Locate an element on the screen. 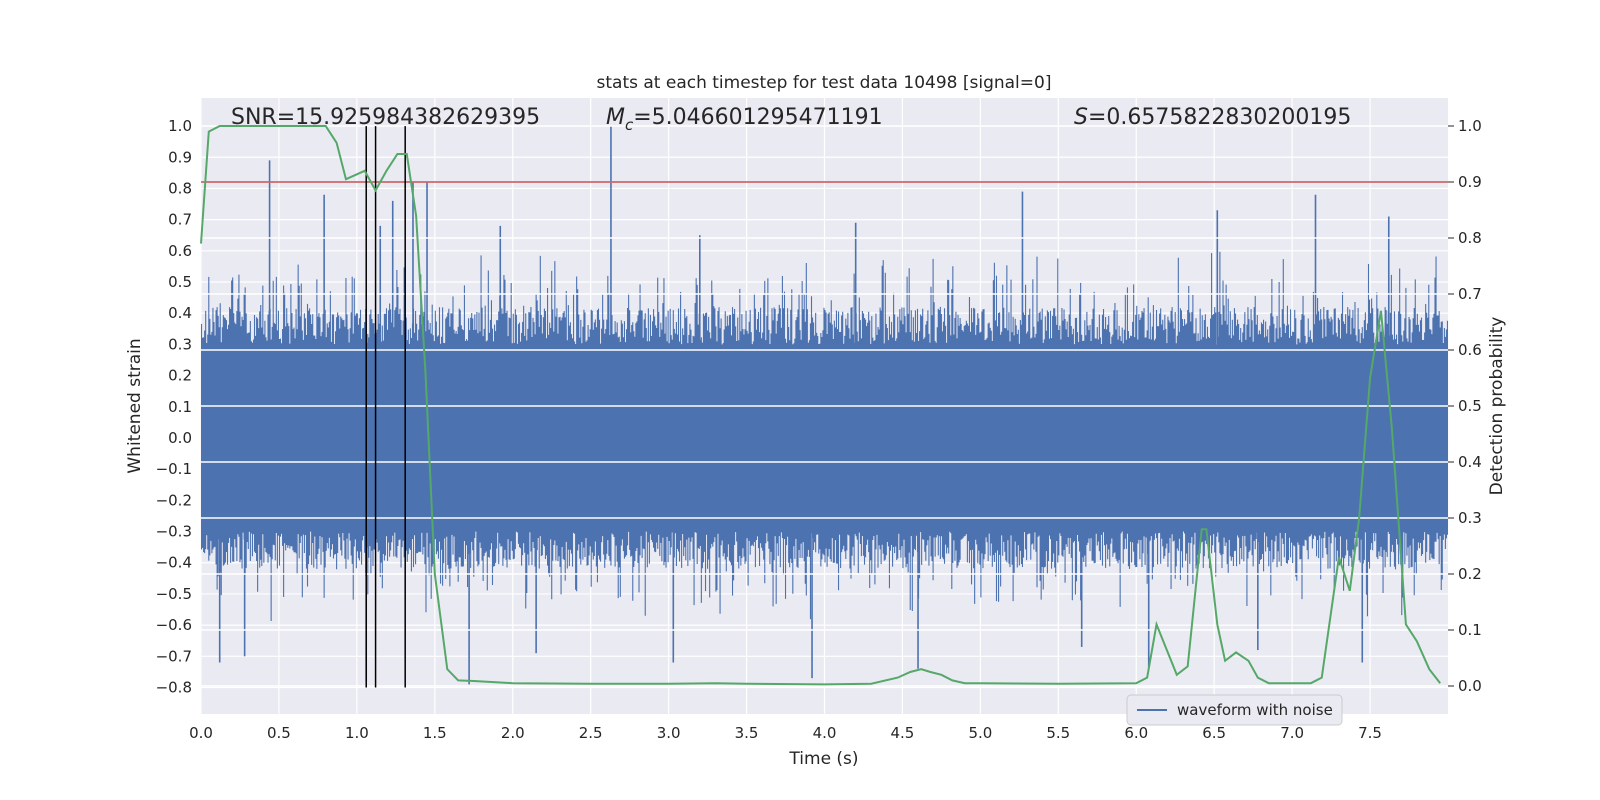 The width and height of the screenshot is (1600, 800). chirp-mass-value: =5.046601295471191 is located at coordinates (757, 117).